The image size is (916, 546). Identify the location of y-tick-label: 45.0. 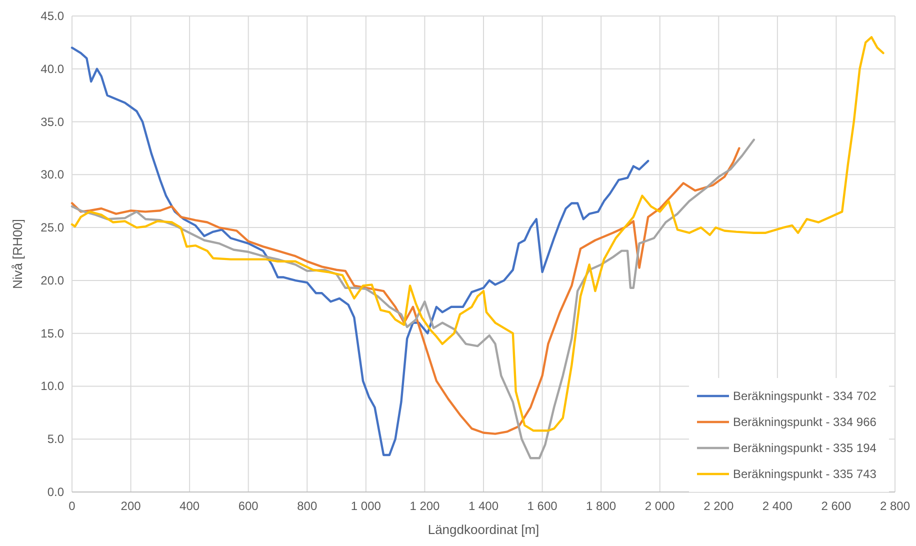
(52, 16).